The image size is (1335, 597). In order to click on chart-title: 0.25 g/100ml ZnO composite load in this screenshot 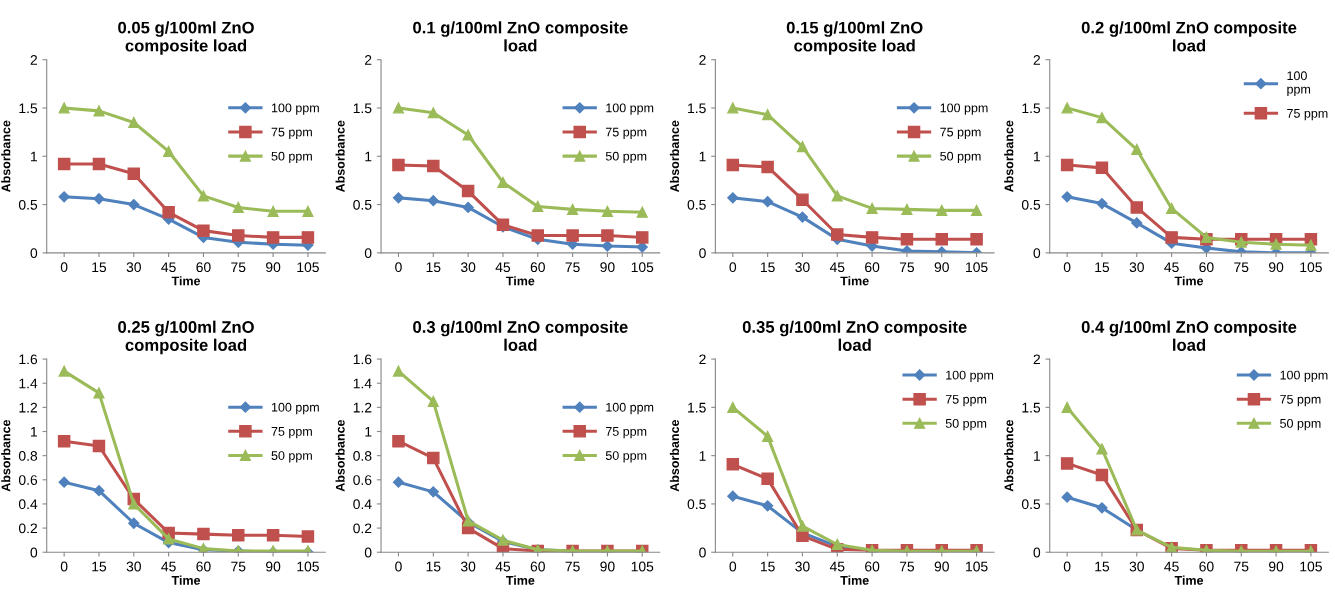, I will do `click(186, 337)`.